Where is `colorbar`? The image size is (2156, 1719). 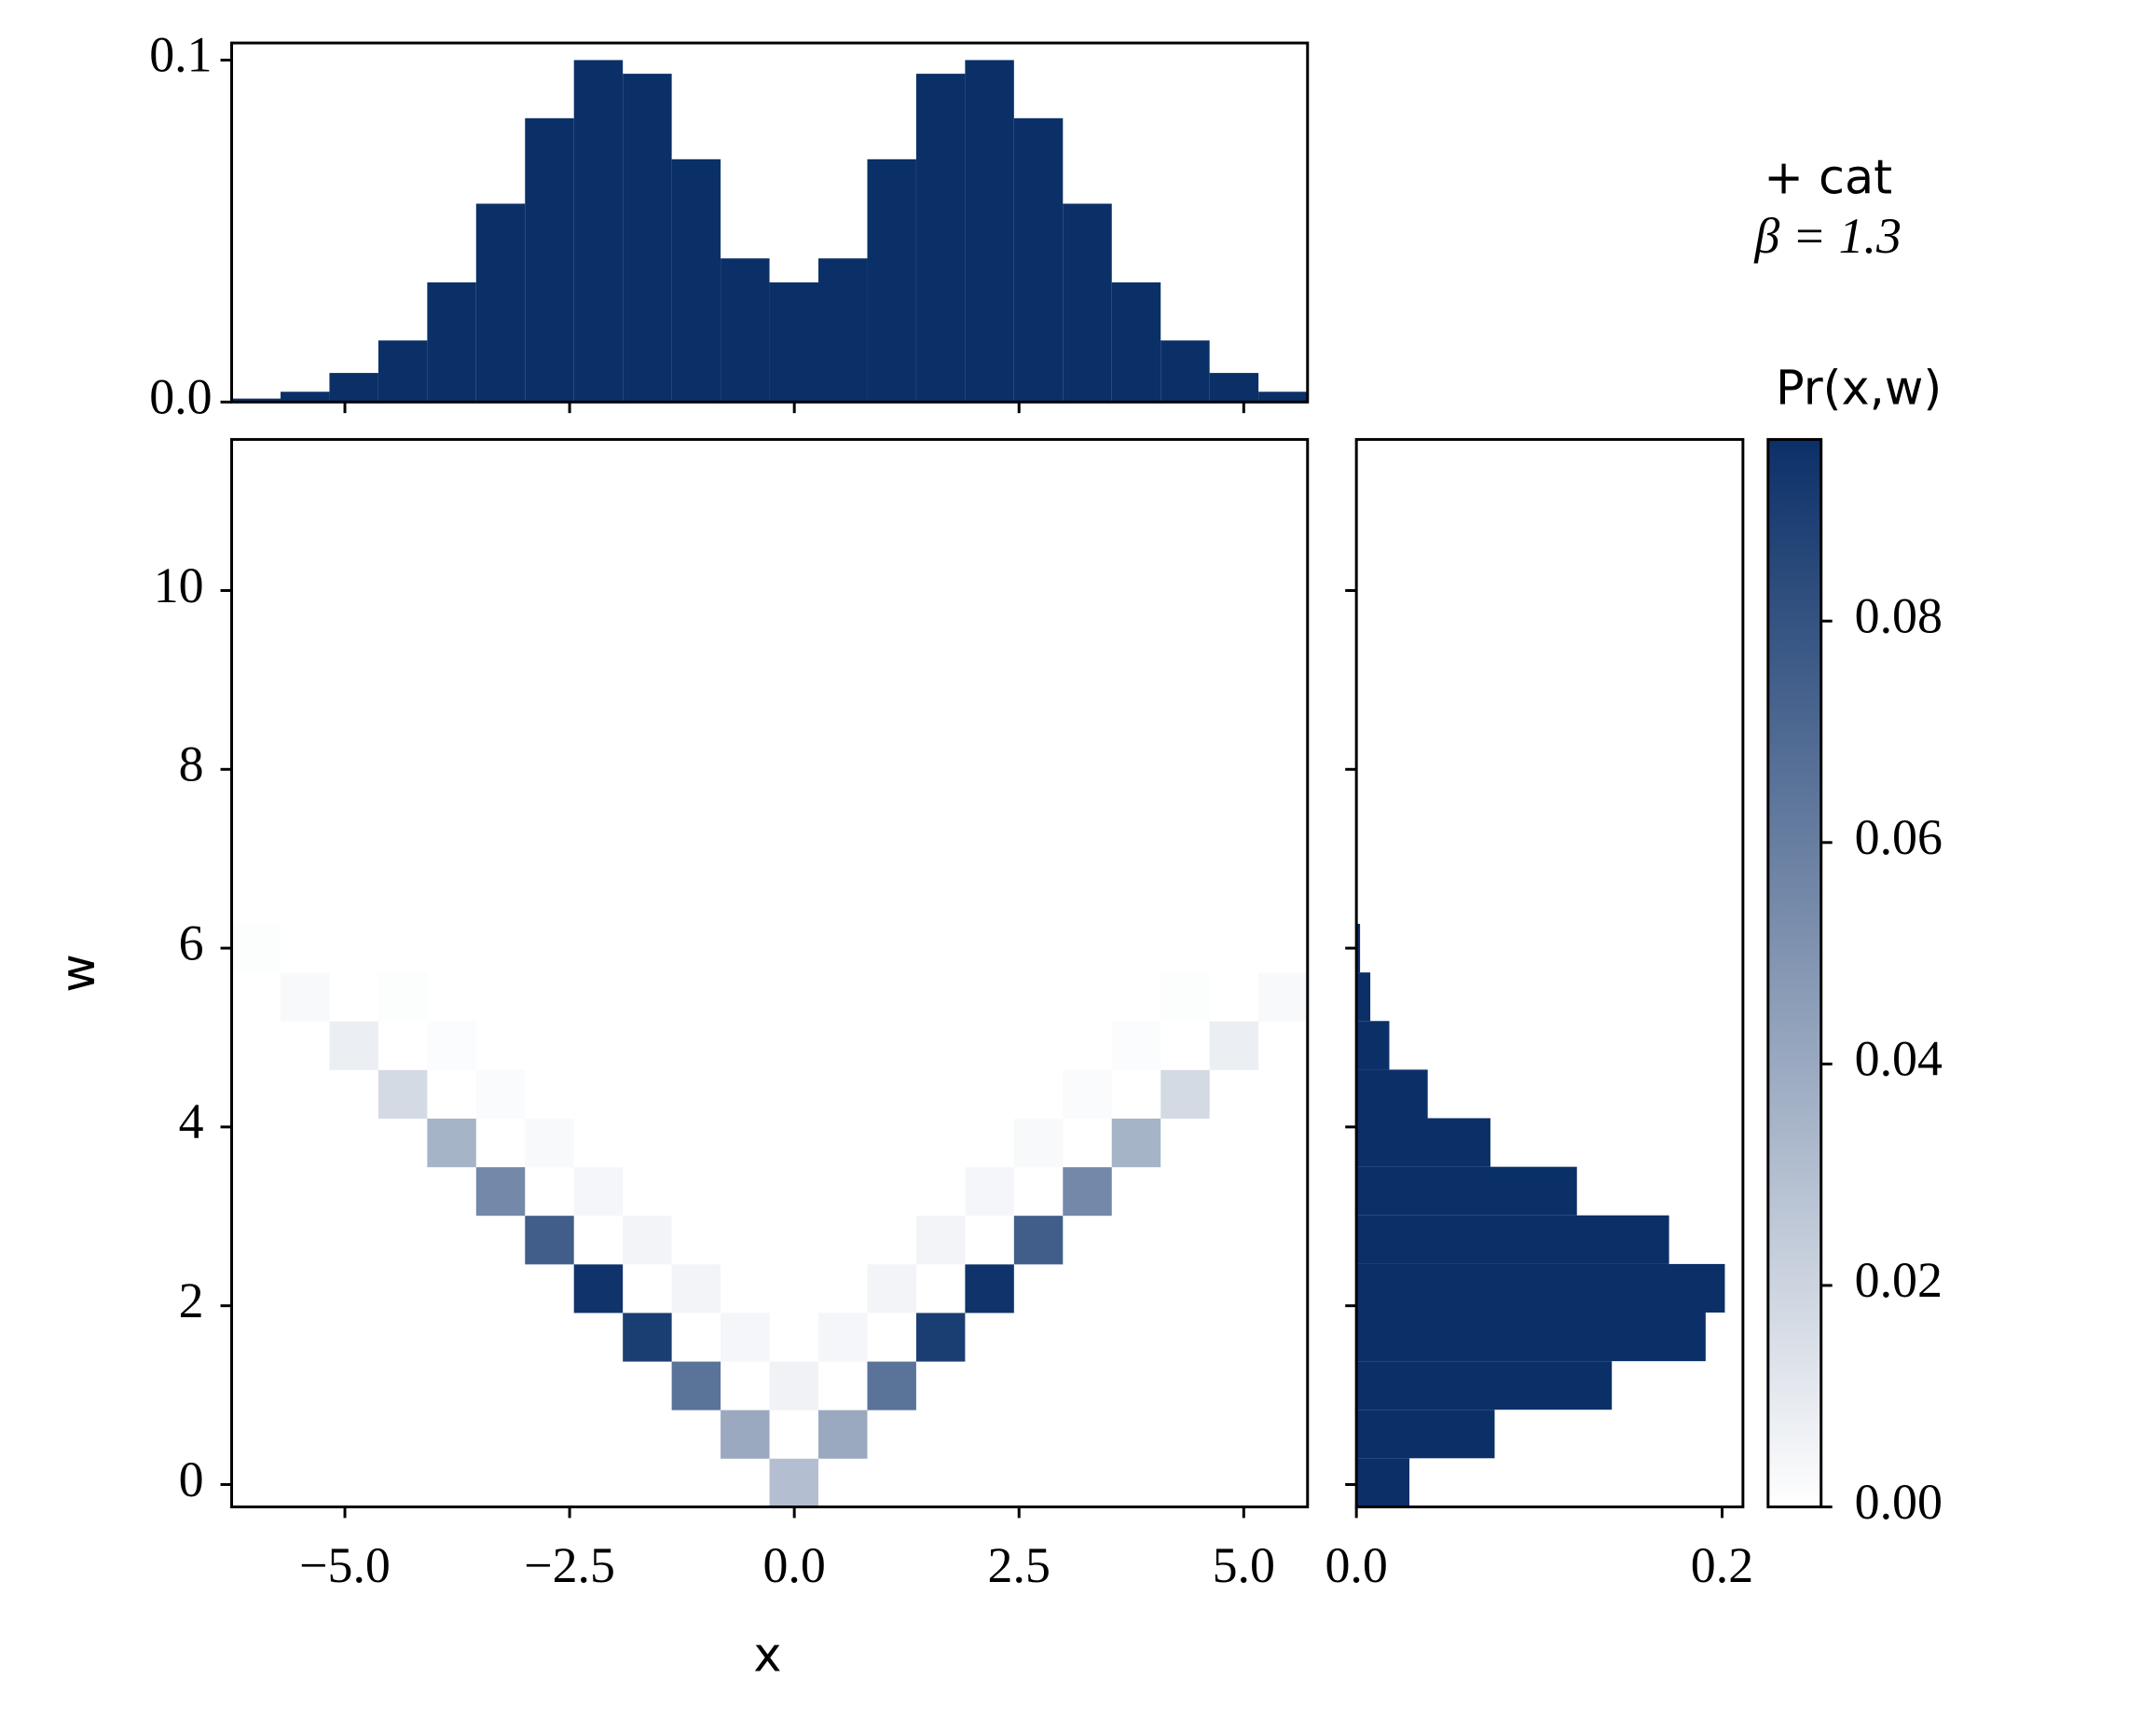 colorbar is located at coordinates (1794, 973).